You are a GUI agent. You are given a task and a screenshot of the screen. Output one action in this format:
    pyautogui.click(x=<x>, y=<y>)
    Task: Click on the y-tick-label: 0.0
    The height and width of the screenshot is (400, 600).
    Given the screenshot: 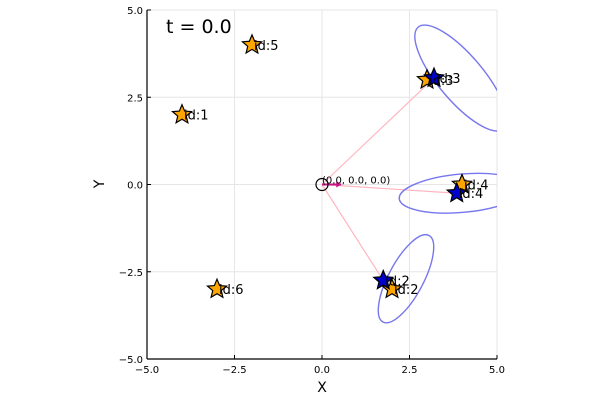 What is the action you would take?
    pyautogui.click(x=135, y=186)
    